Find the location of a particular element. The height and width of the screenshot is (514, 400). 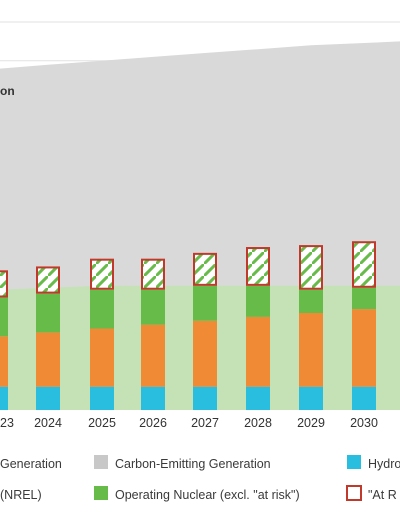

legend-item-hydro: Hydro is located at coordinates (384, 464).